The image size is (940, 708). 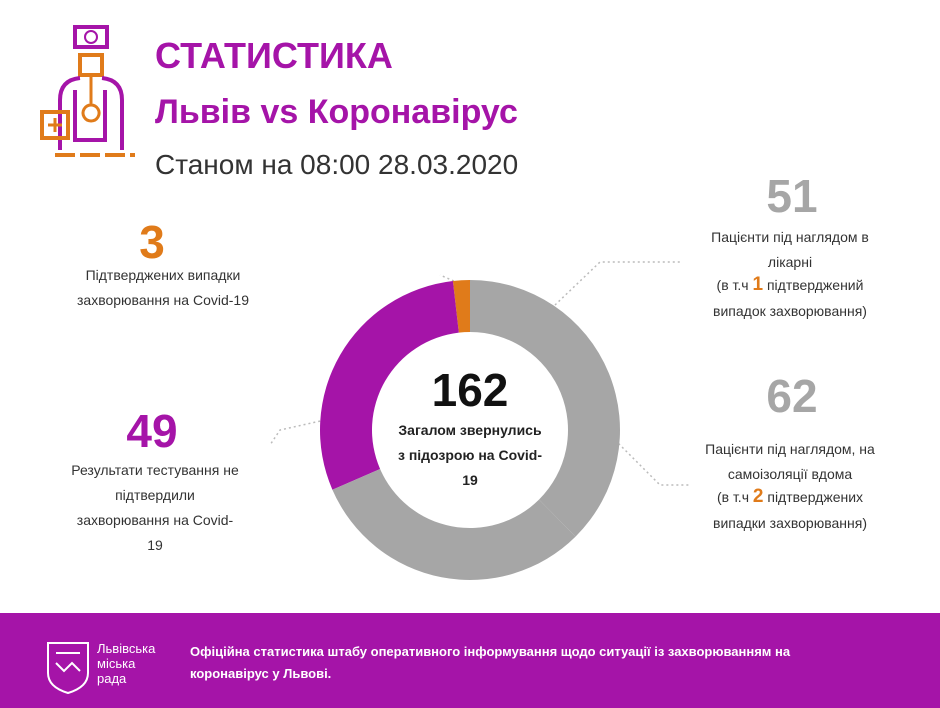 I want to click on note-value: 1, so click(x=758, y=284).